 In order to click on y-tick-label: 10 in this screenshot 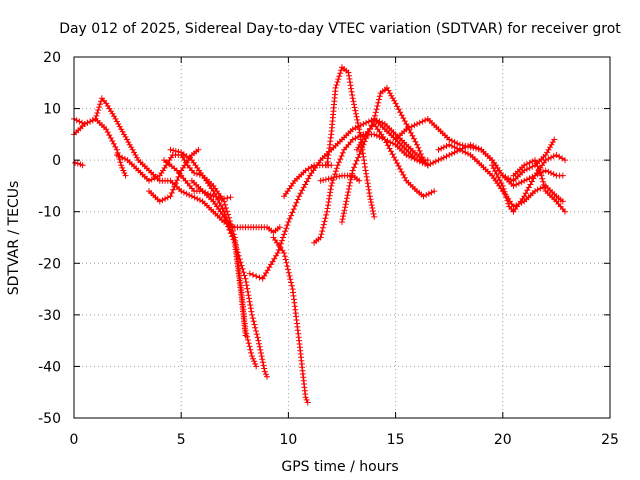, I will do `click(52, 110)`.